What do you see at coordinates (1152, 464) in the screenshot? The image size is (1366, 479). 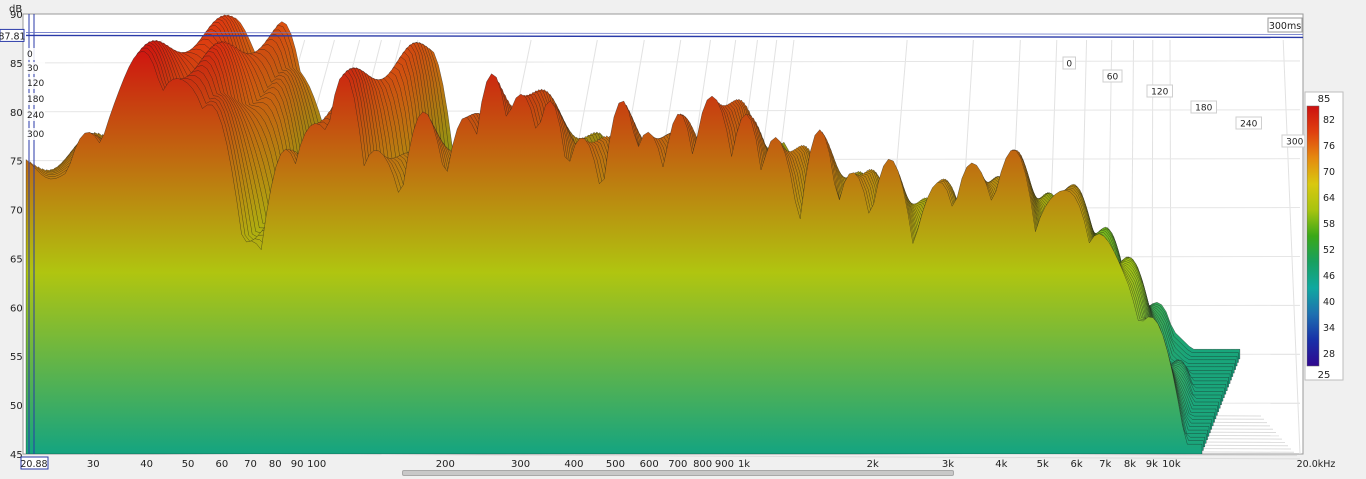 I see `x-tick-label: 9k` at bounding box center [1152, 464].